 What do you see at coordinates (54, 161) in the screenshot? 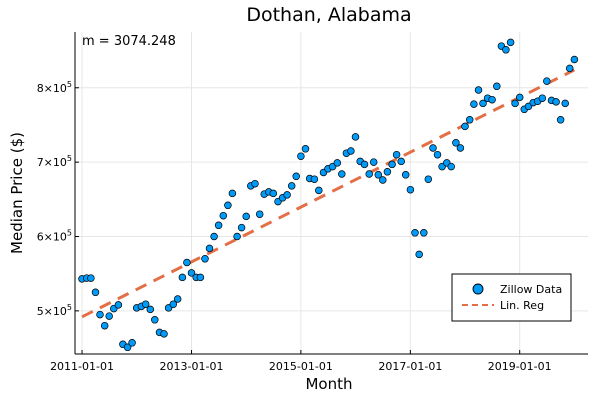
I see `y-tick-label: 7×105` at bounding box center [54, 161].